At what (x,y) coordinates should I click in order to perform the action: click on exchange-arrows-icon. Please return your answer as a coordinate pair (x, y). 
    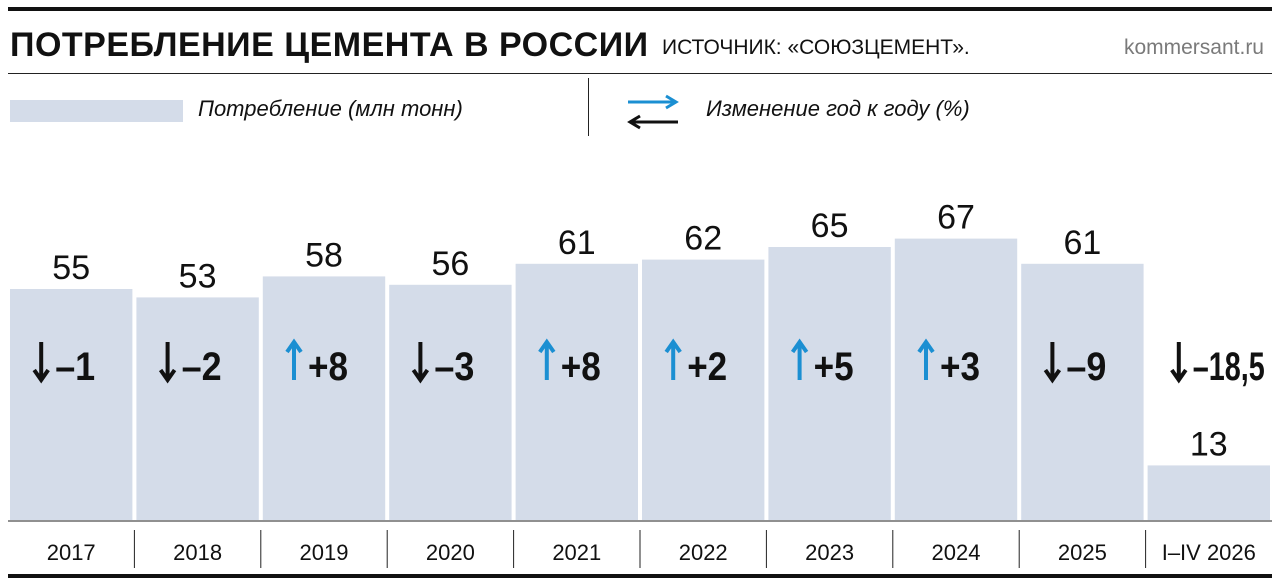
    Looking at the image, I should click on (653, 112).